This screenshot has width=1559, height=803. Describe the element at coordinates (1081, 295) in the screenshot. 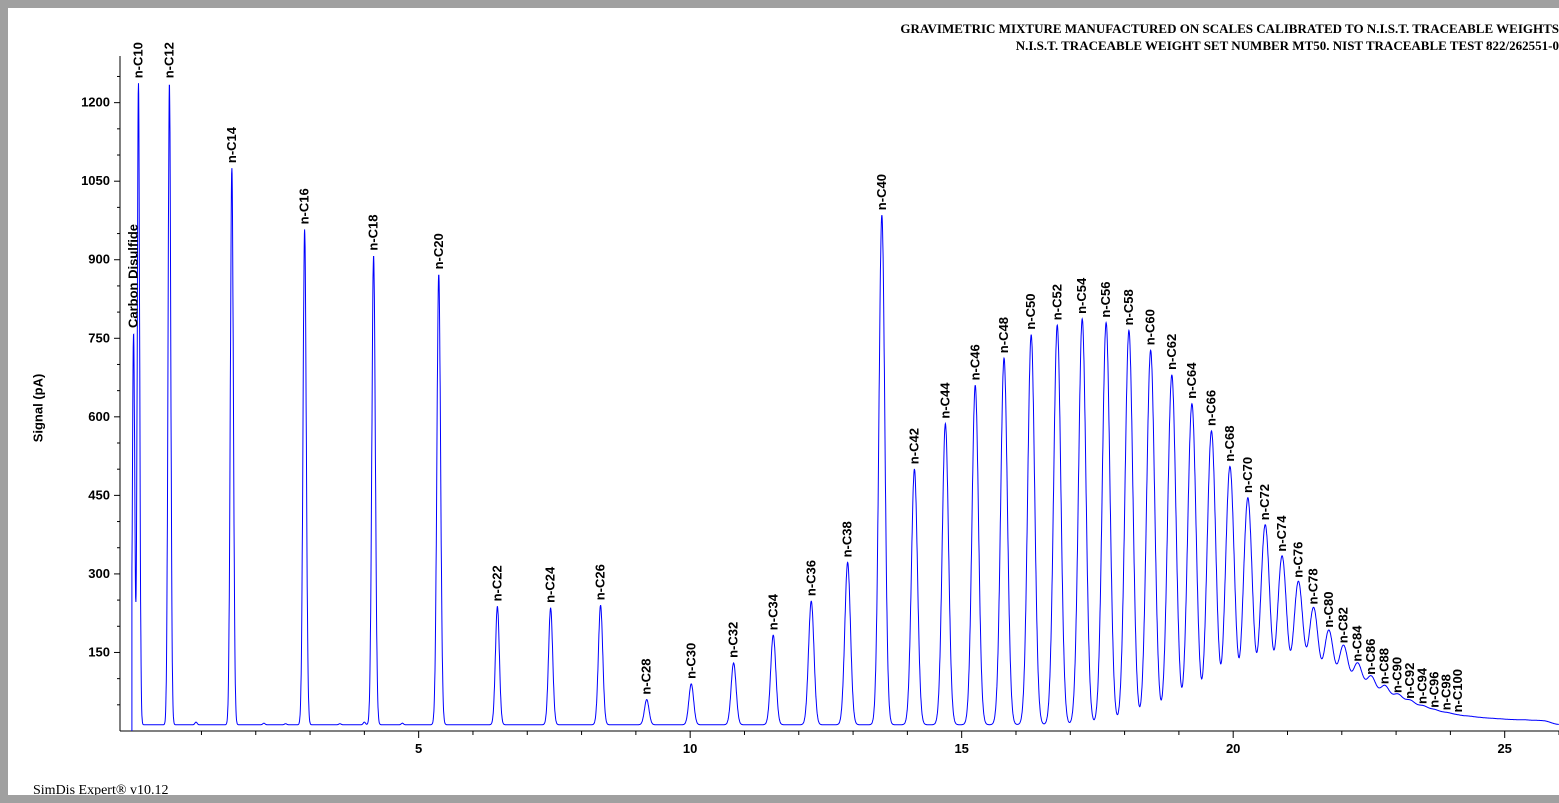

I see `peak-label: n-C54` at that location.